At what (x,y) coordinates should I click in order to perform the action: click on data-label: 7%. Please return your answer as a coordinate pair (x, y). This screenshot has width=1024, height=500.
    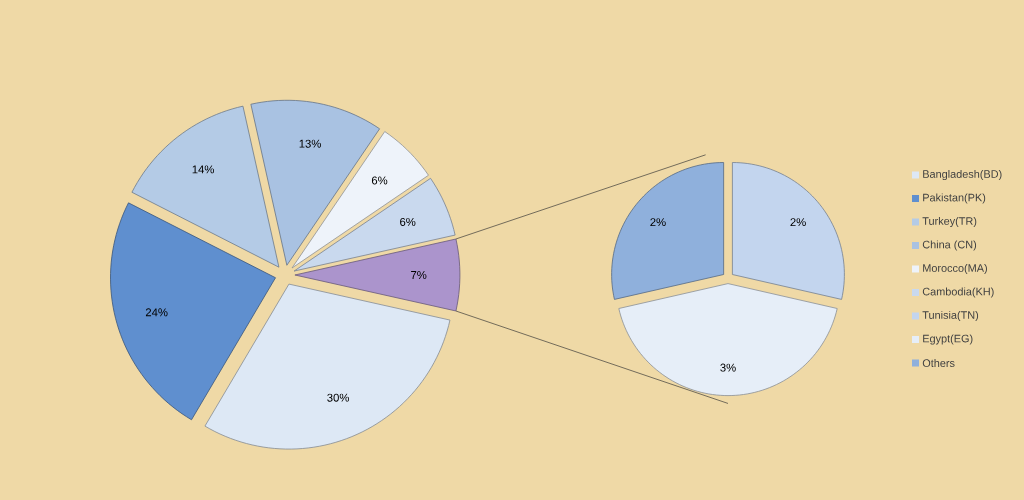
    Looking at the image, I should click on (419, 275).